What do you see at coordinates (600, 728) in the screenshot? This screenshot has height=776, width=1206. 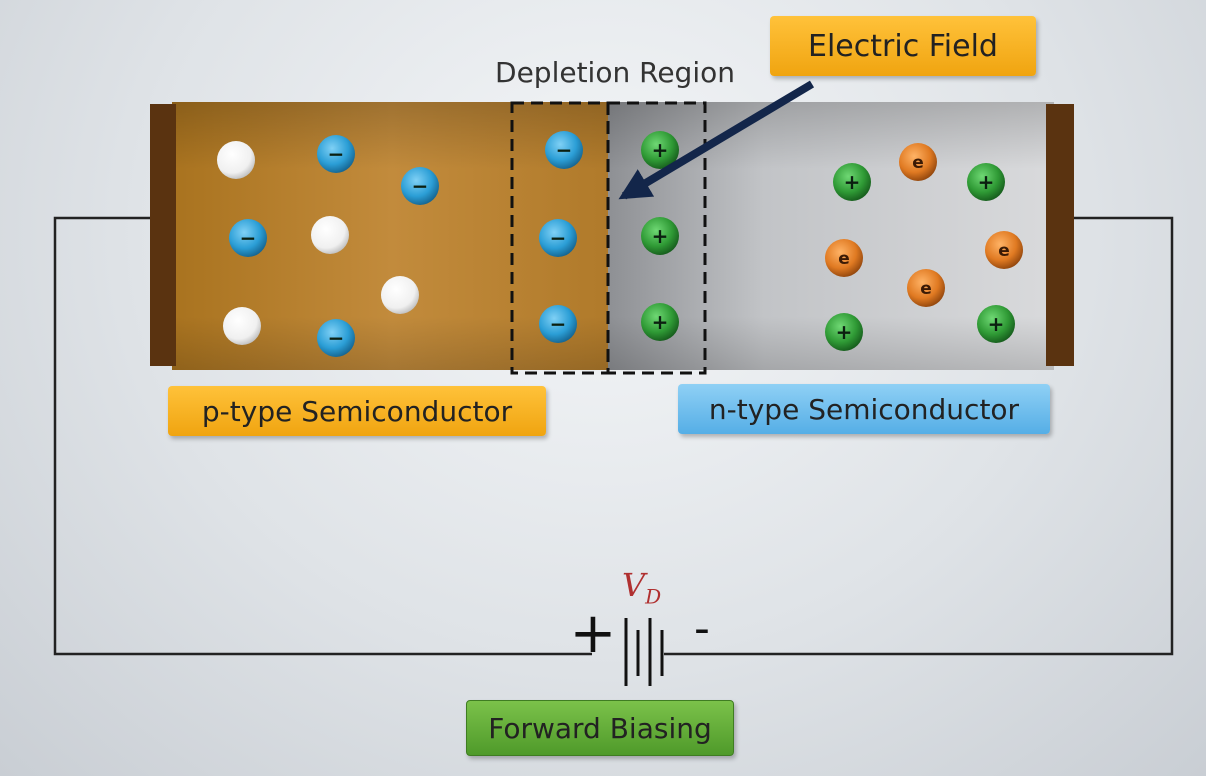 I see `forward-biasing-label: Forward Biasing` at bounding box center [600, 728].